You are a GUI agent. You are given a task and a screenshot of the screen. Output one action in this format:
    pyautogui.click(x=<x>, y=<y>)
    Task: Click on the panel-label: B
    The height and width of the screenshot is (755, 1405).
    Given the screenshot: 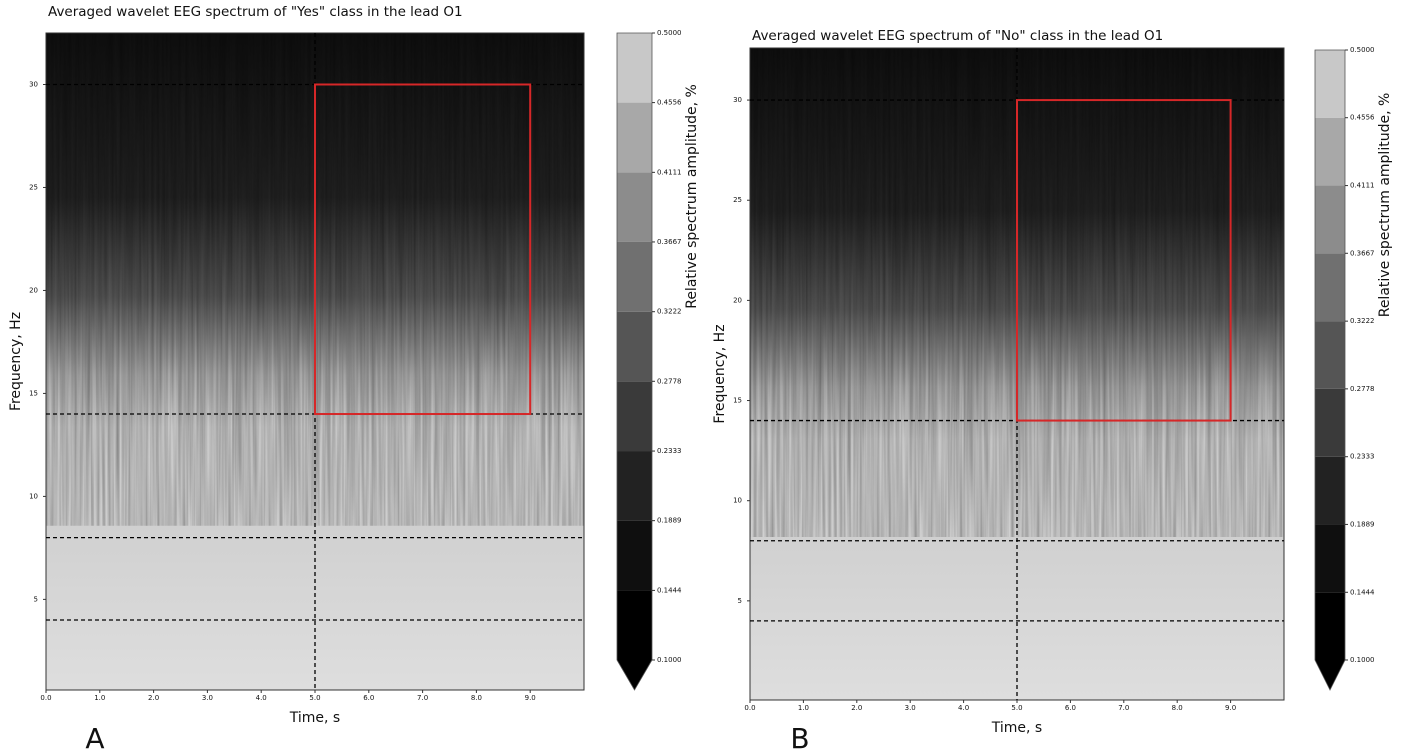 What is the action you would take?
    pyautogui.click(x=799, y=738)
    